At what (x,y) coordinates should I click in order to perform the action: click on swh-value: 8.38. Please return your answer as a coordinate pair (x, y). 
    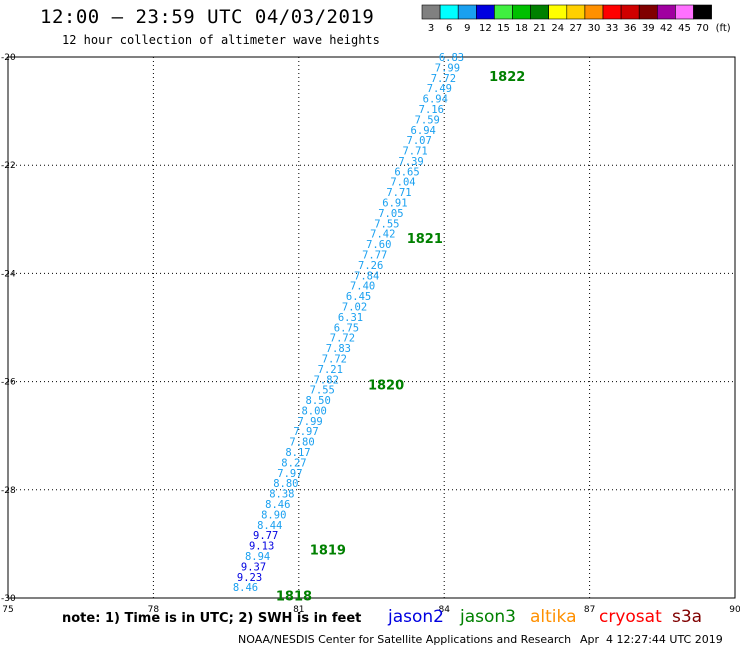
    Looking at the image, I should click on (281, 495).